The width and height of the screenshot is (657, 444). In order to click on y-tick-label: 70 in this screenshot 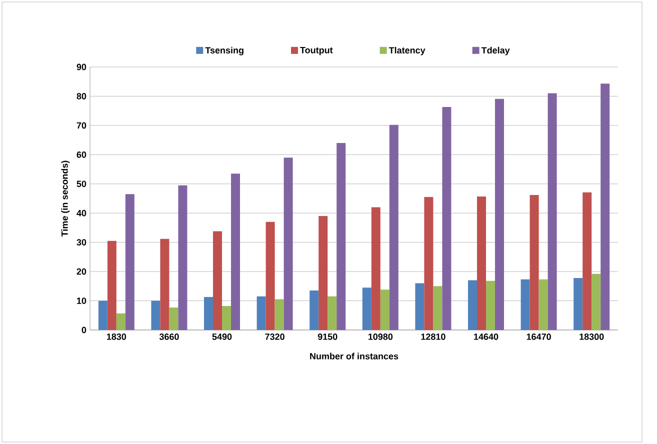, I will do `click(81, 125)`.